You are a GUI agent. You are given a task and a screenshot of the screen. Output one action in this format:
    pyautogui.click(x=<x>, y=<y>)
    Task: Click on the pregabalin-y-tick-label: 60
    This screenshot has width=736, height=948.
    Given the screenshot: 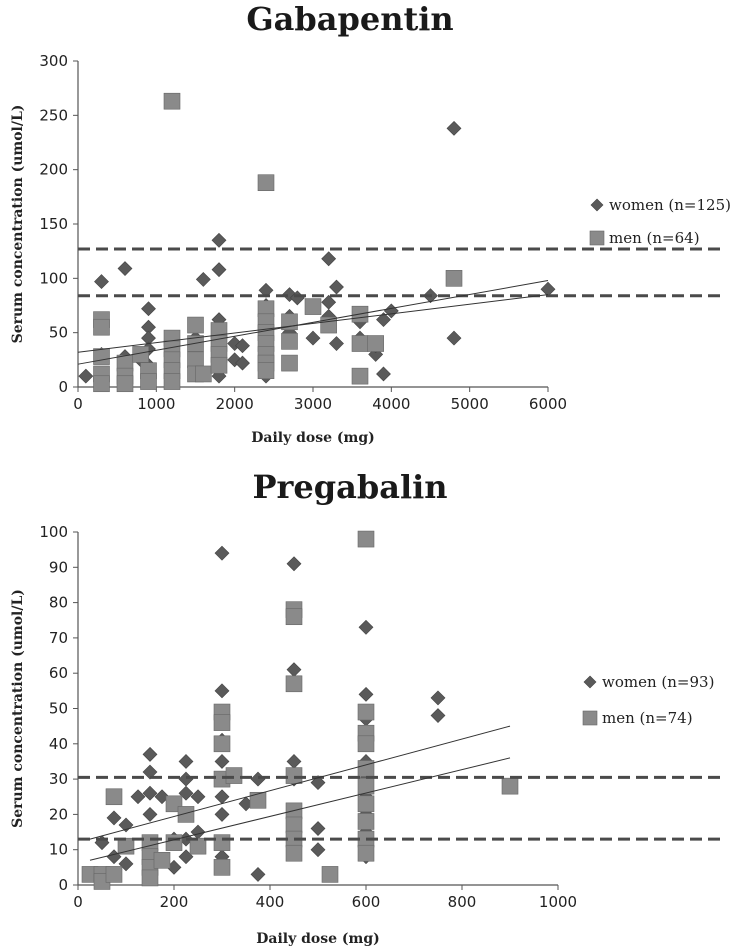 What is the action you would take?
    pyautogui.click(x=58, y=673)
    